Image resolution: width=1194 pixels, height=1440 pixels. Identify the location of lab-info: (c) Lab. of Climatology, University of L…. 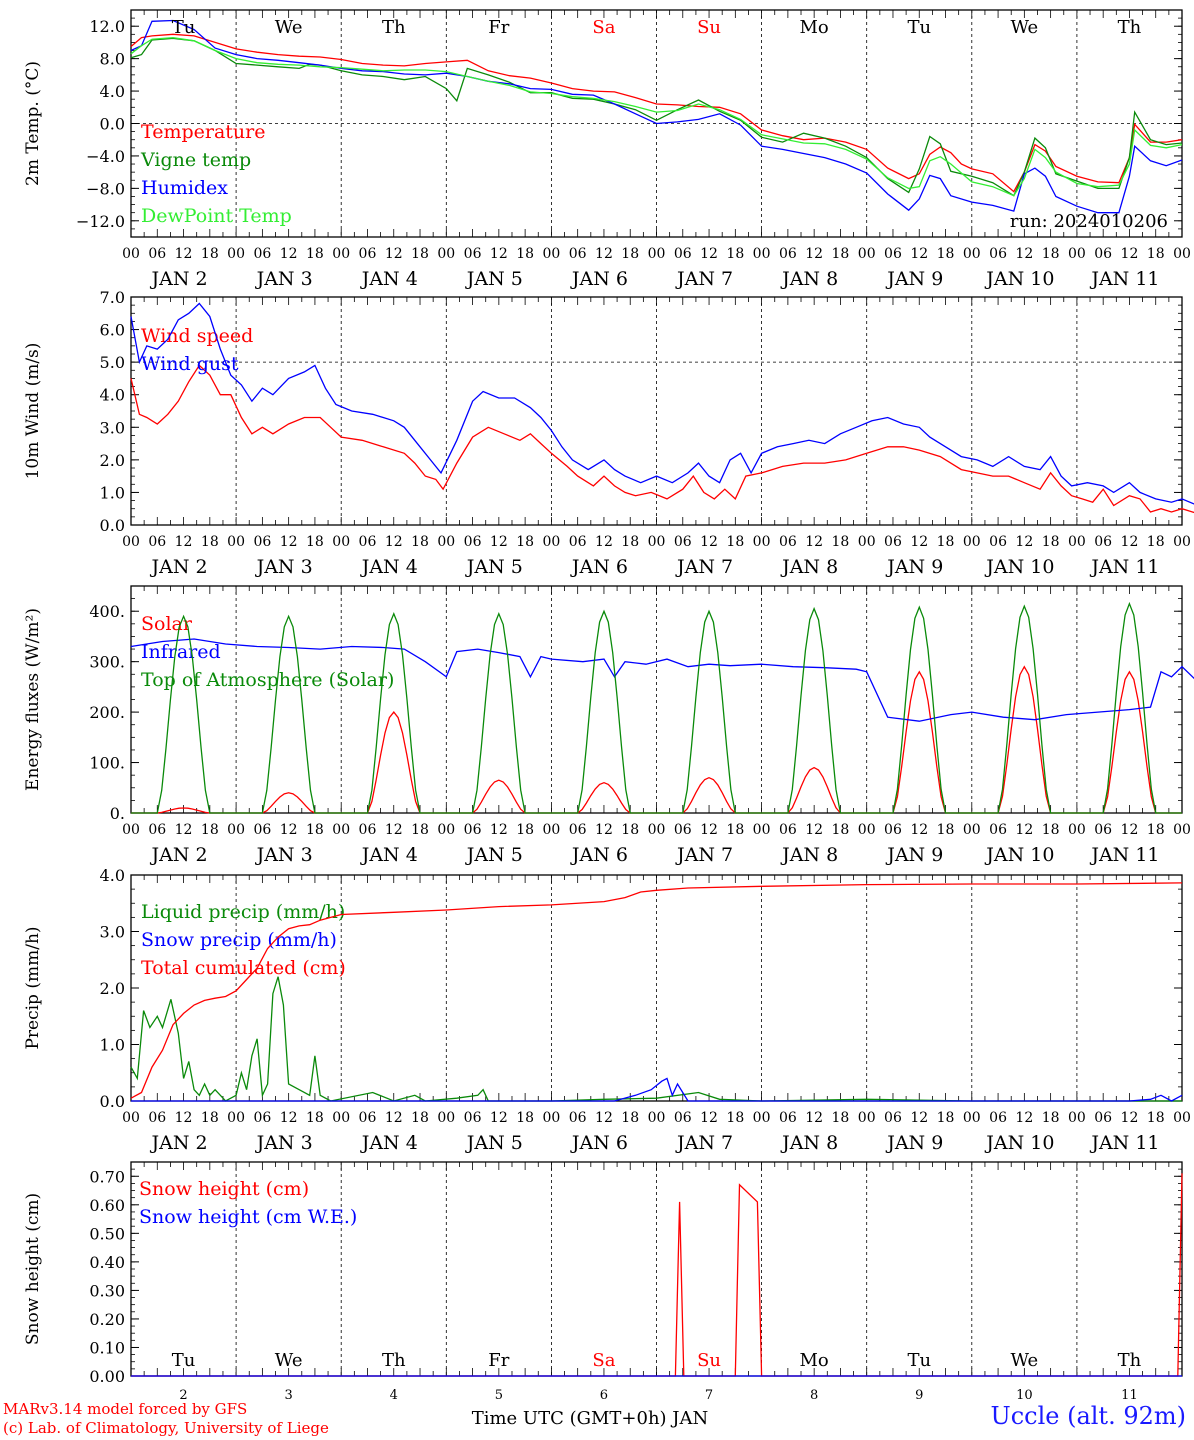
(166, 1428).